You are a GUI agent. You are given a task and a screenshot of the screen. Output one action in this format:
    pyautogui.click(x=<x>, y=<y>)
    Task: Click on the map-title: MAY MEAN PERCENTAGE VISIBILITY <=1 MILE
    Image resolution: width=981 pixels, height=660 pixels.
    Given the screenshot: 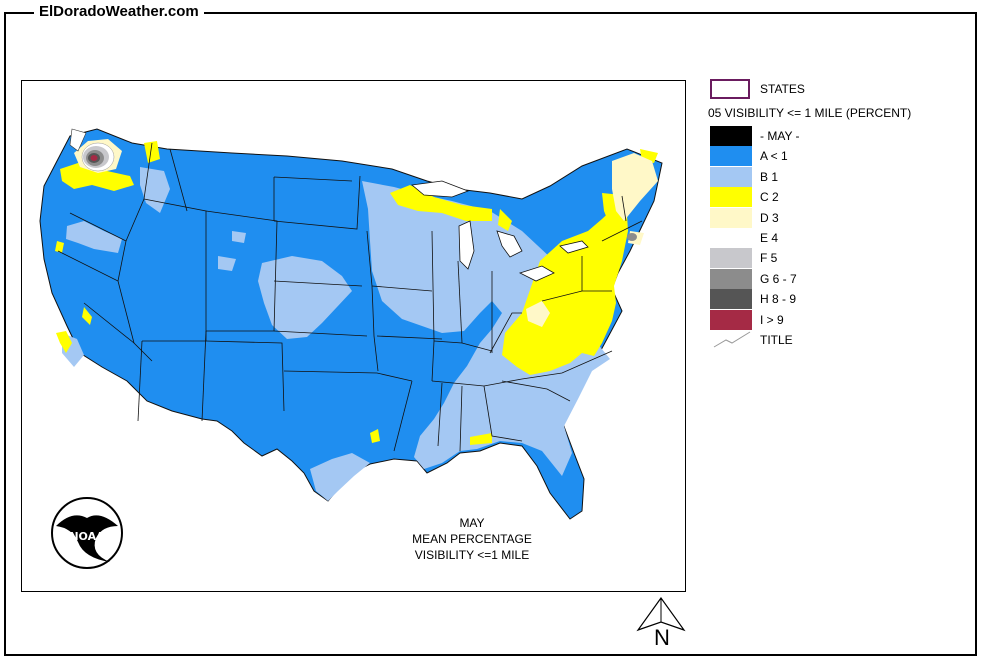 What is the action you would take?
    pyautogui.click(x=472, y=539)
    